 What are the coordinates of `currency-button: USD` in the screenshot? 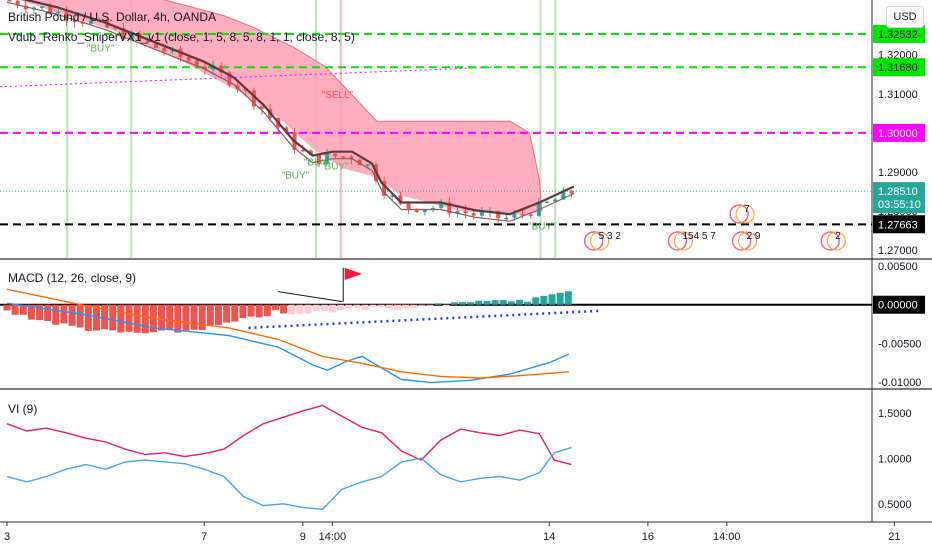 It's located at (905, 17).